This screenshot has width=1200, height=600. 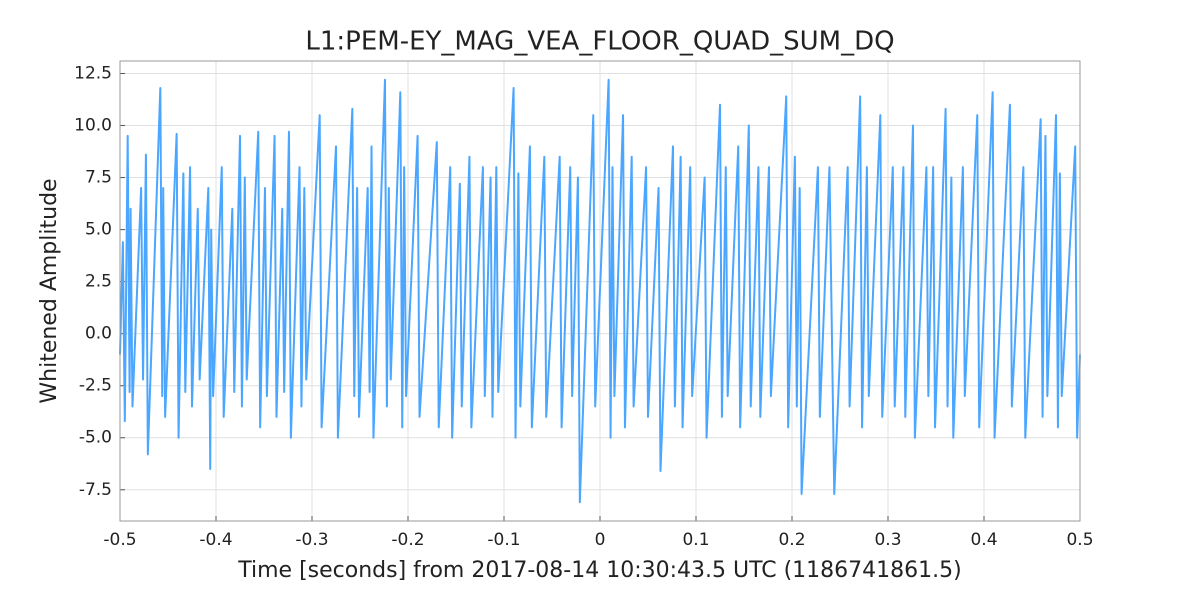 What do you see at coordinates (599, 42) in the screenshot?
I see `chart-title: L1:PEM-EY_MAG_VEA_FLOOR_QUAD_SUM_DQ` at bounding box center [599, 42].